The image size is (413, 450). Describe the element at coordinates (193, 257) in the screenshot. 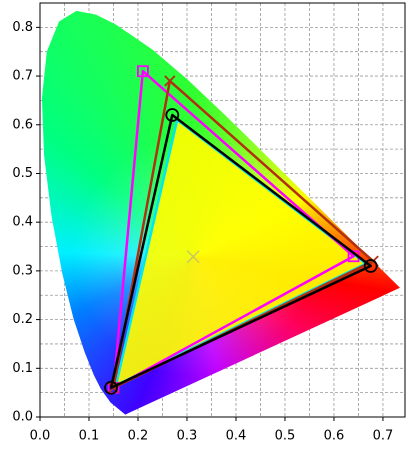

I see `white-point` at that location.